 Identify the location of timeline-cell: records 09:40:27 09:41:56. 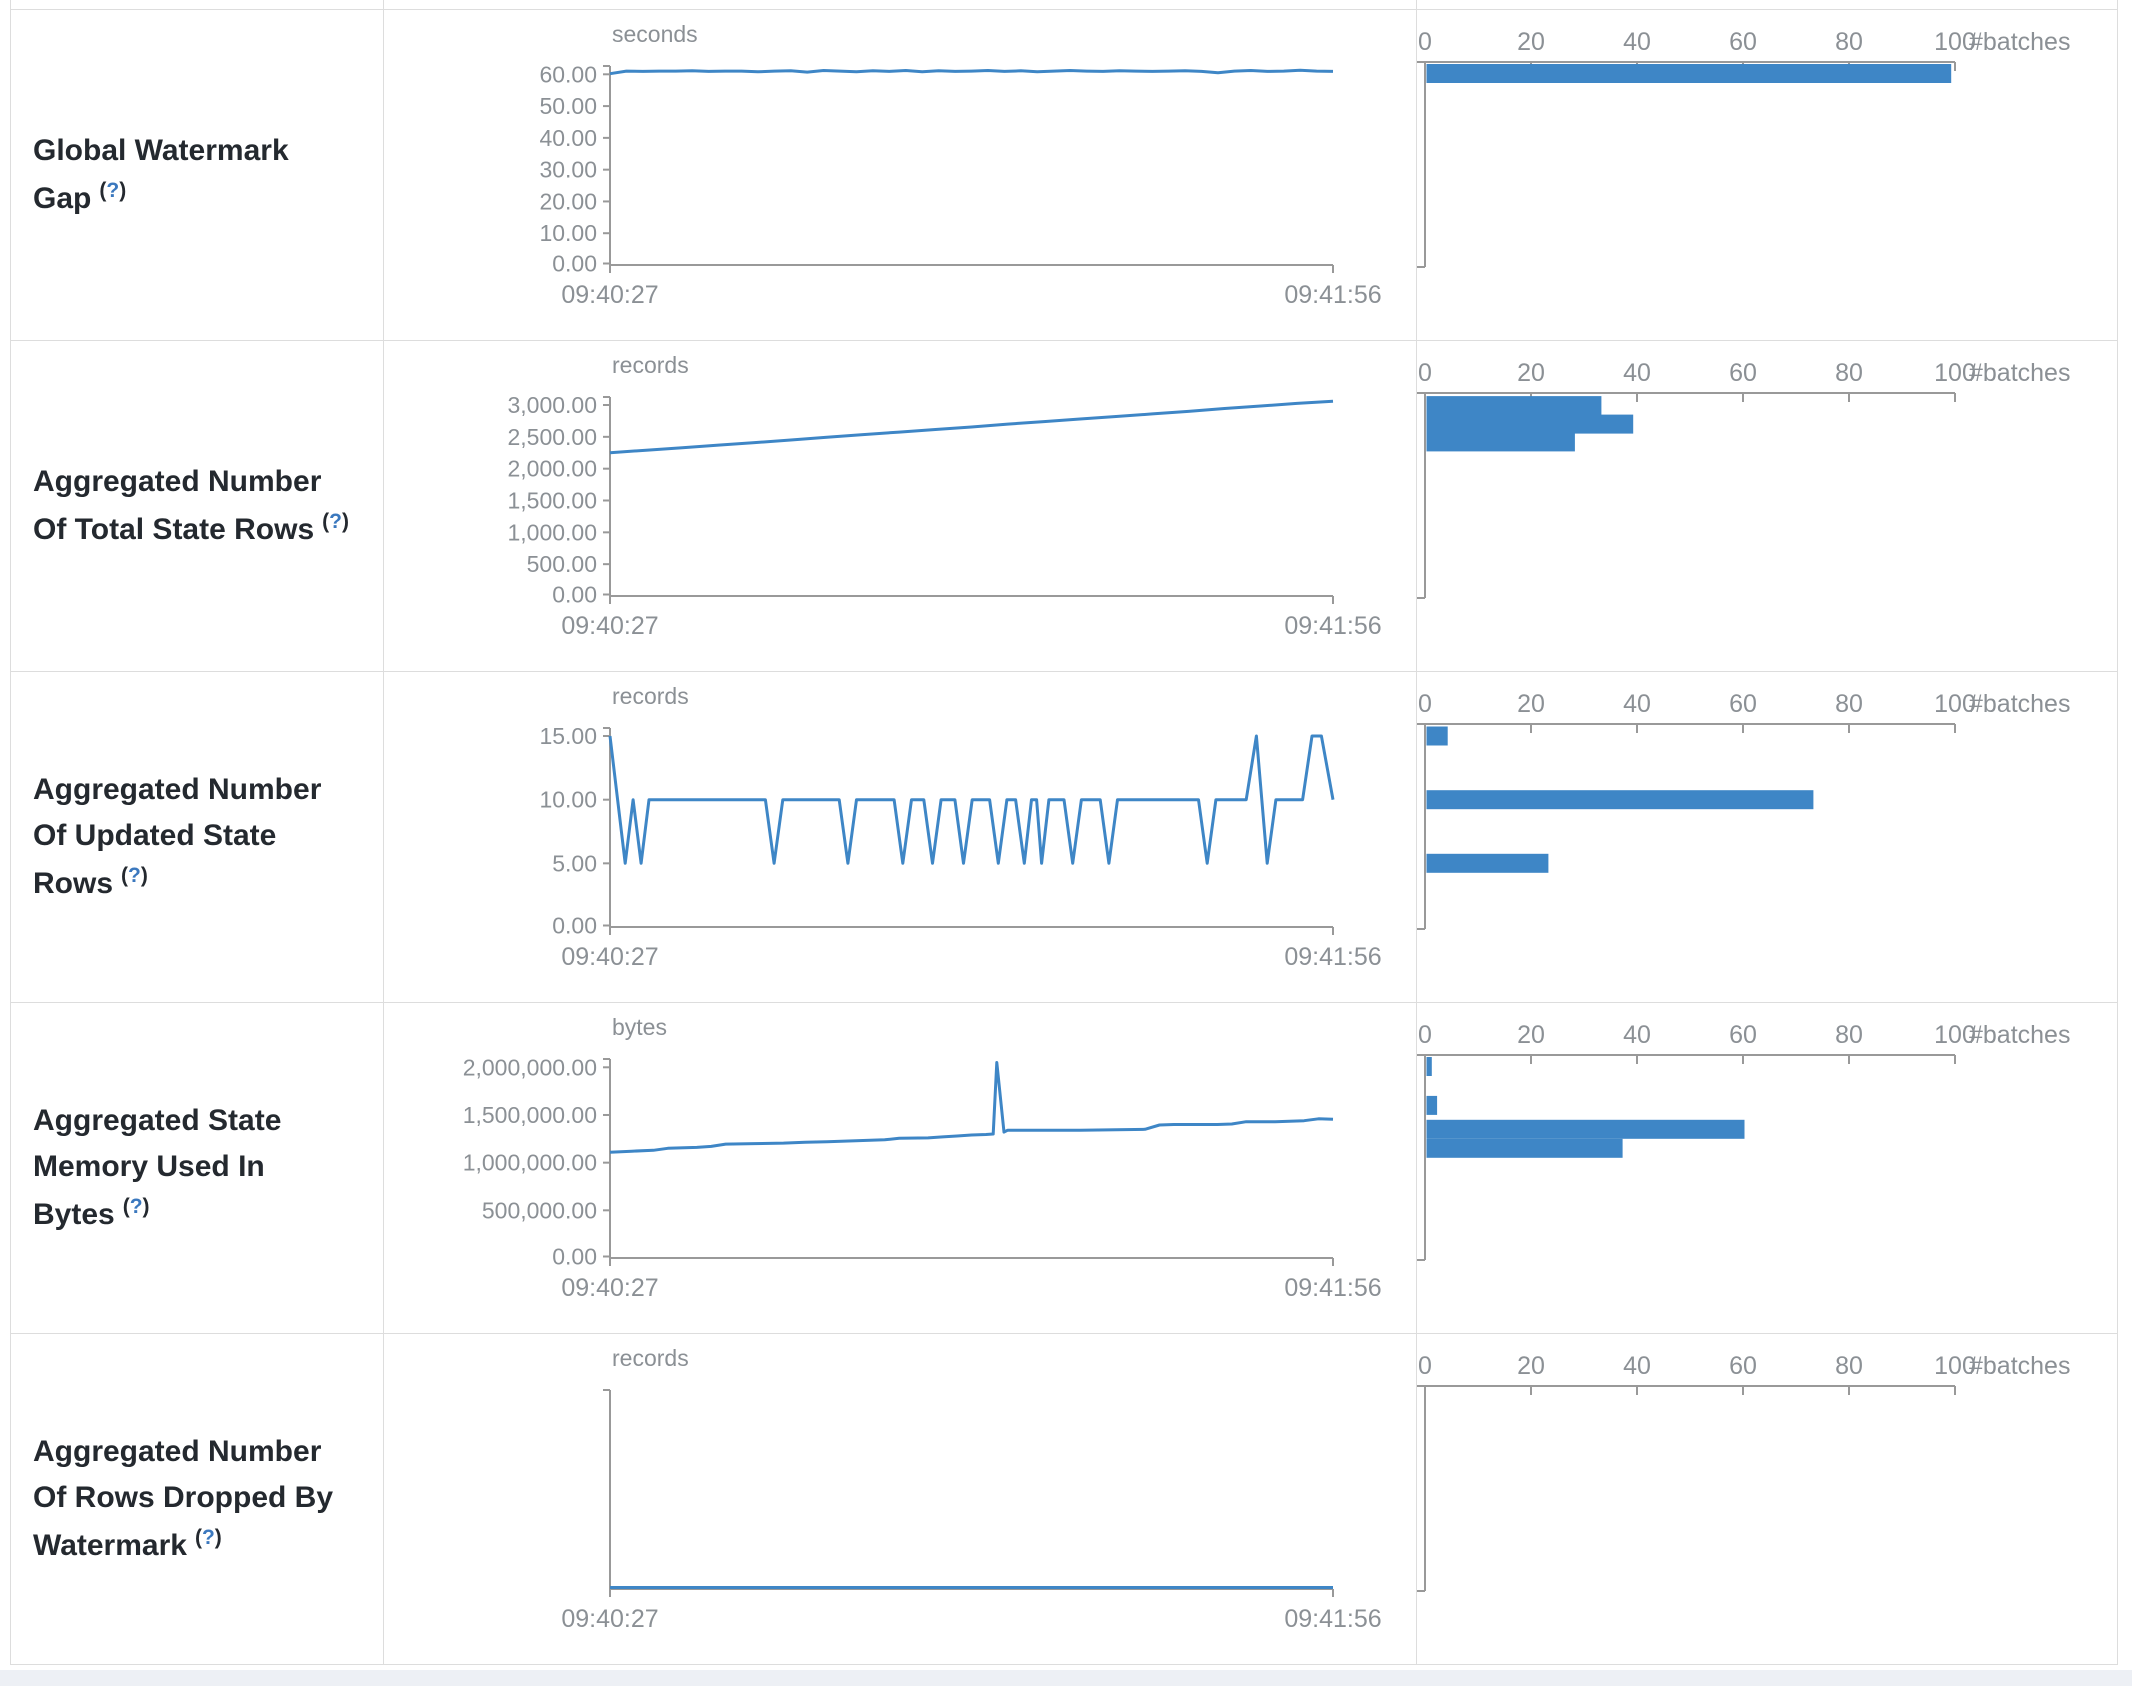
(900, 1499).